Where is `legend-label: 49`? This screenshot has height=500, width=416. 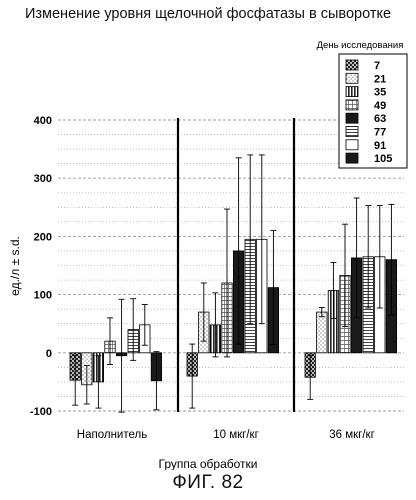
legend-label: 49 is located at coordinates (380, 106).